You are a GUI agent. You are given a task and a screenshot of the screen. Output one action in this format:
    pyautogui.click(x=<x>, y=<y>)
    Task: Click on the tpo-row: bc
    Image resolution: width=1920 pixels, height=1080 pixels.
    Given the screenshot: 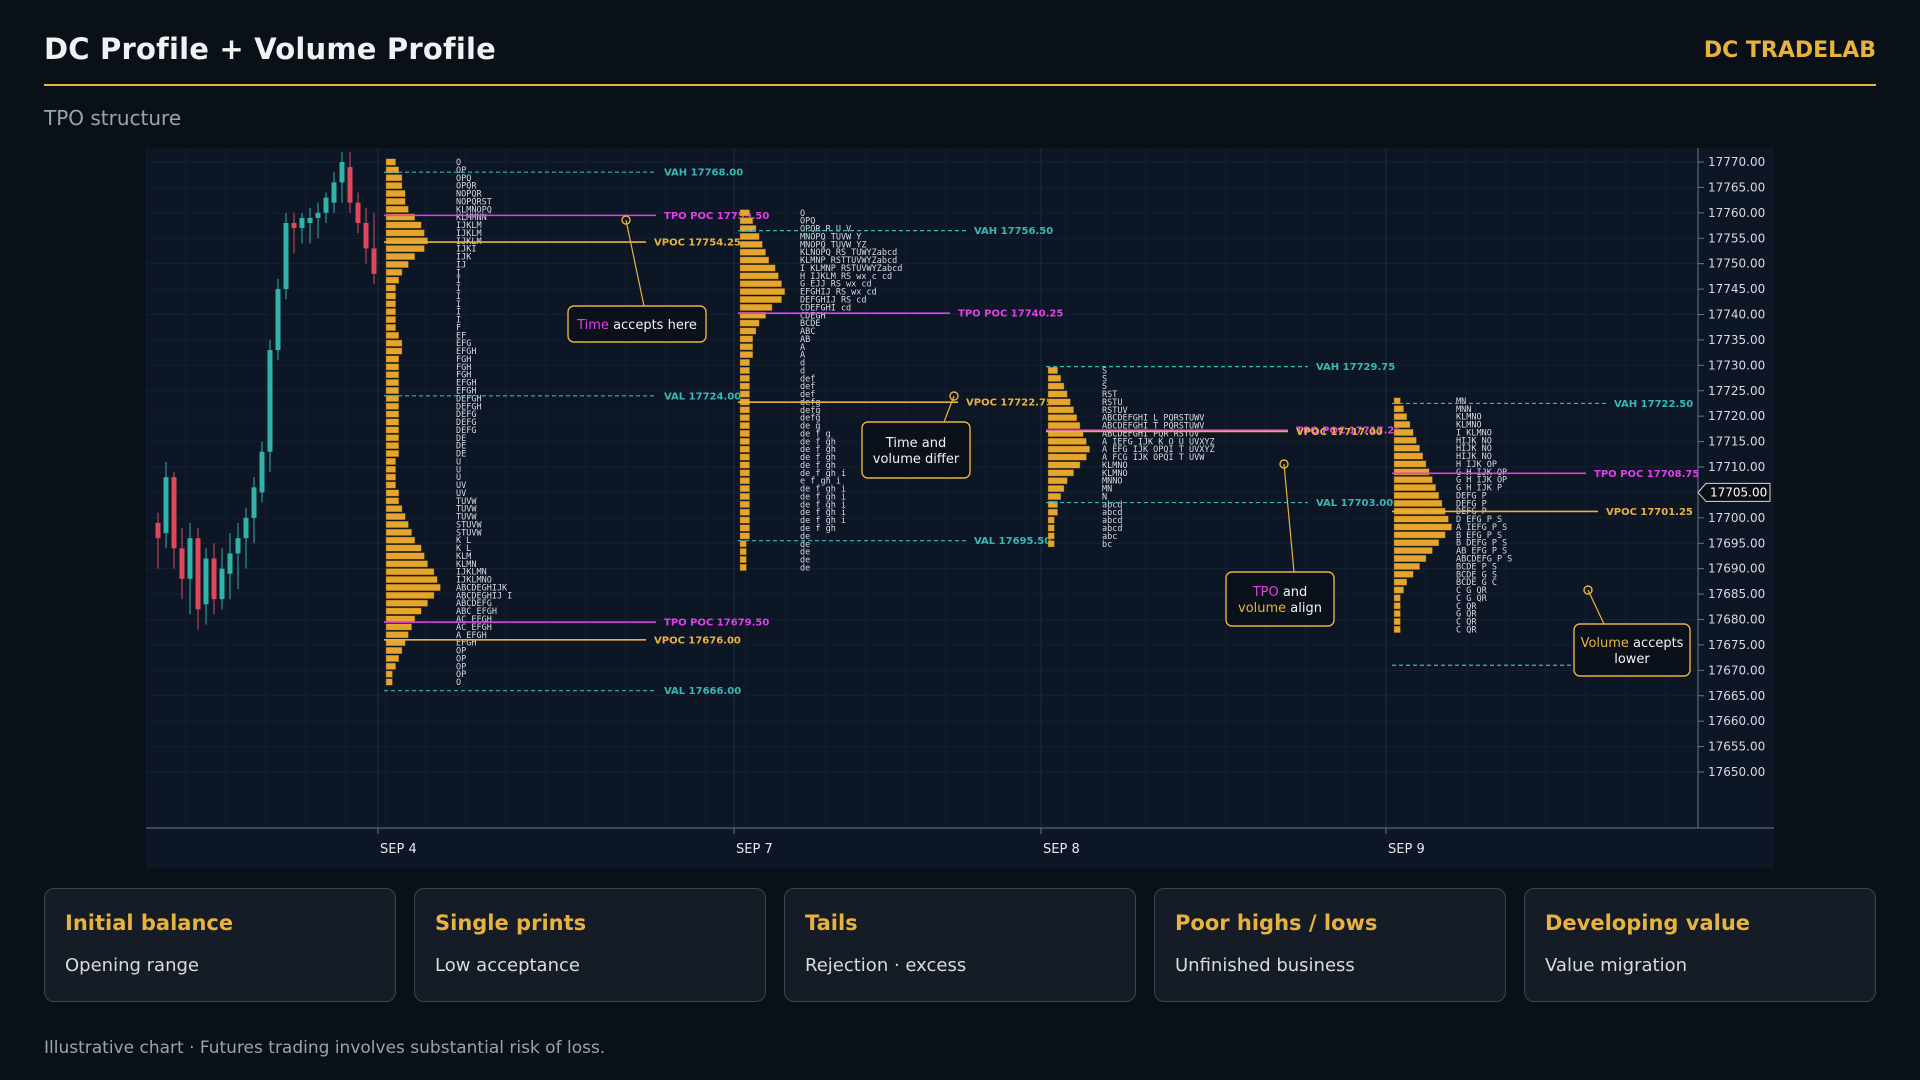 What is the action you would take?
    pyautogui.click(x=1107, y=545)
    